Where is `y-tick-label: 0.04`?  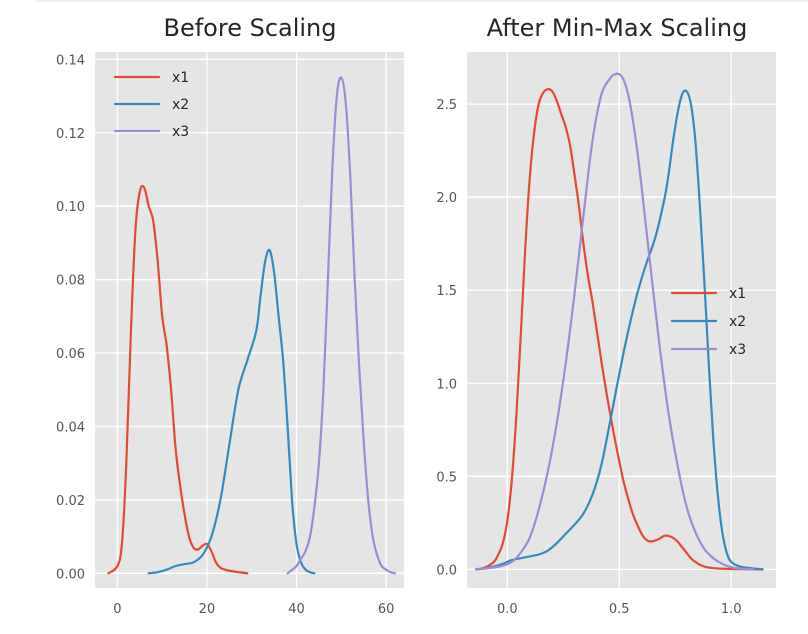 y-tick-label: 0.04 is located at coordinates (70, 427).